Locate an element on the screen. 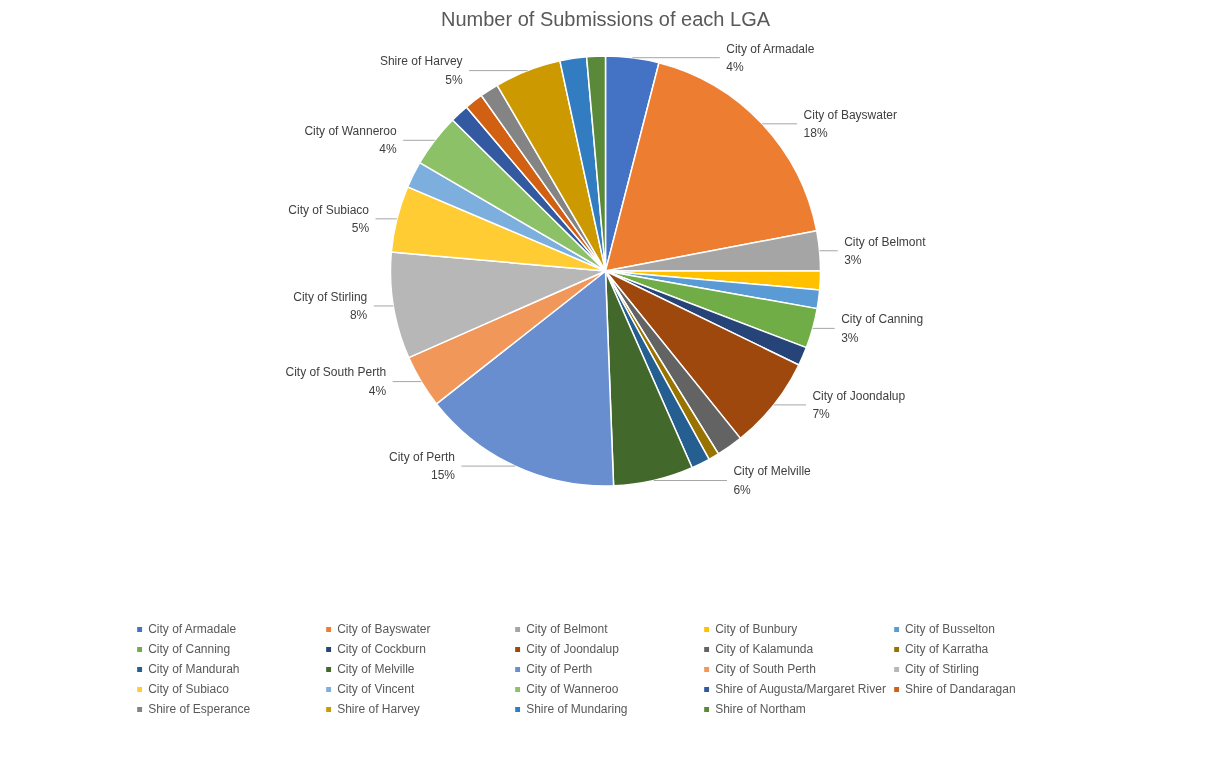  legend-label: City of Stirling is located at coordinates (942, 669).